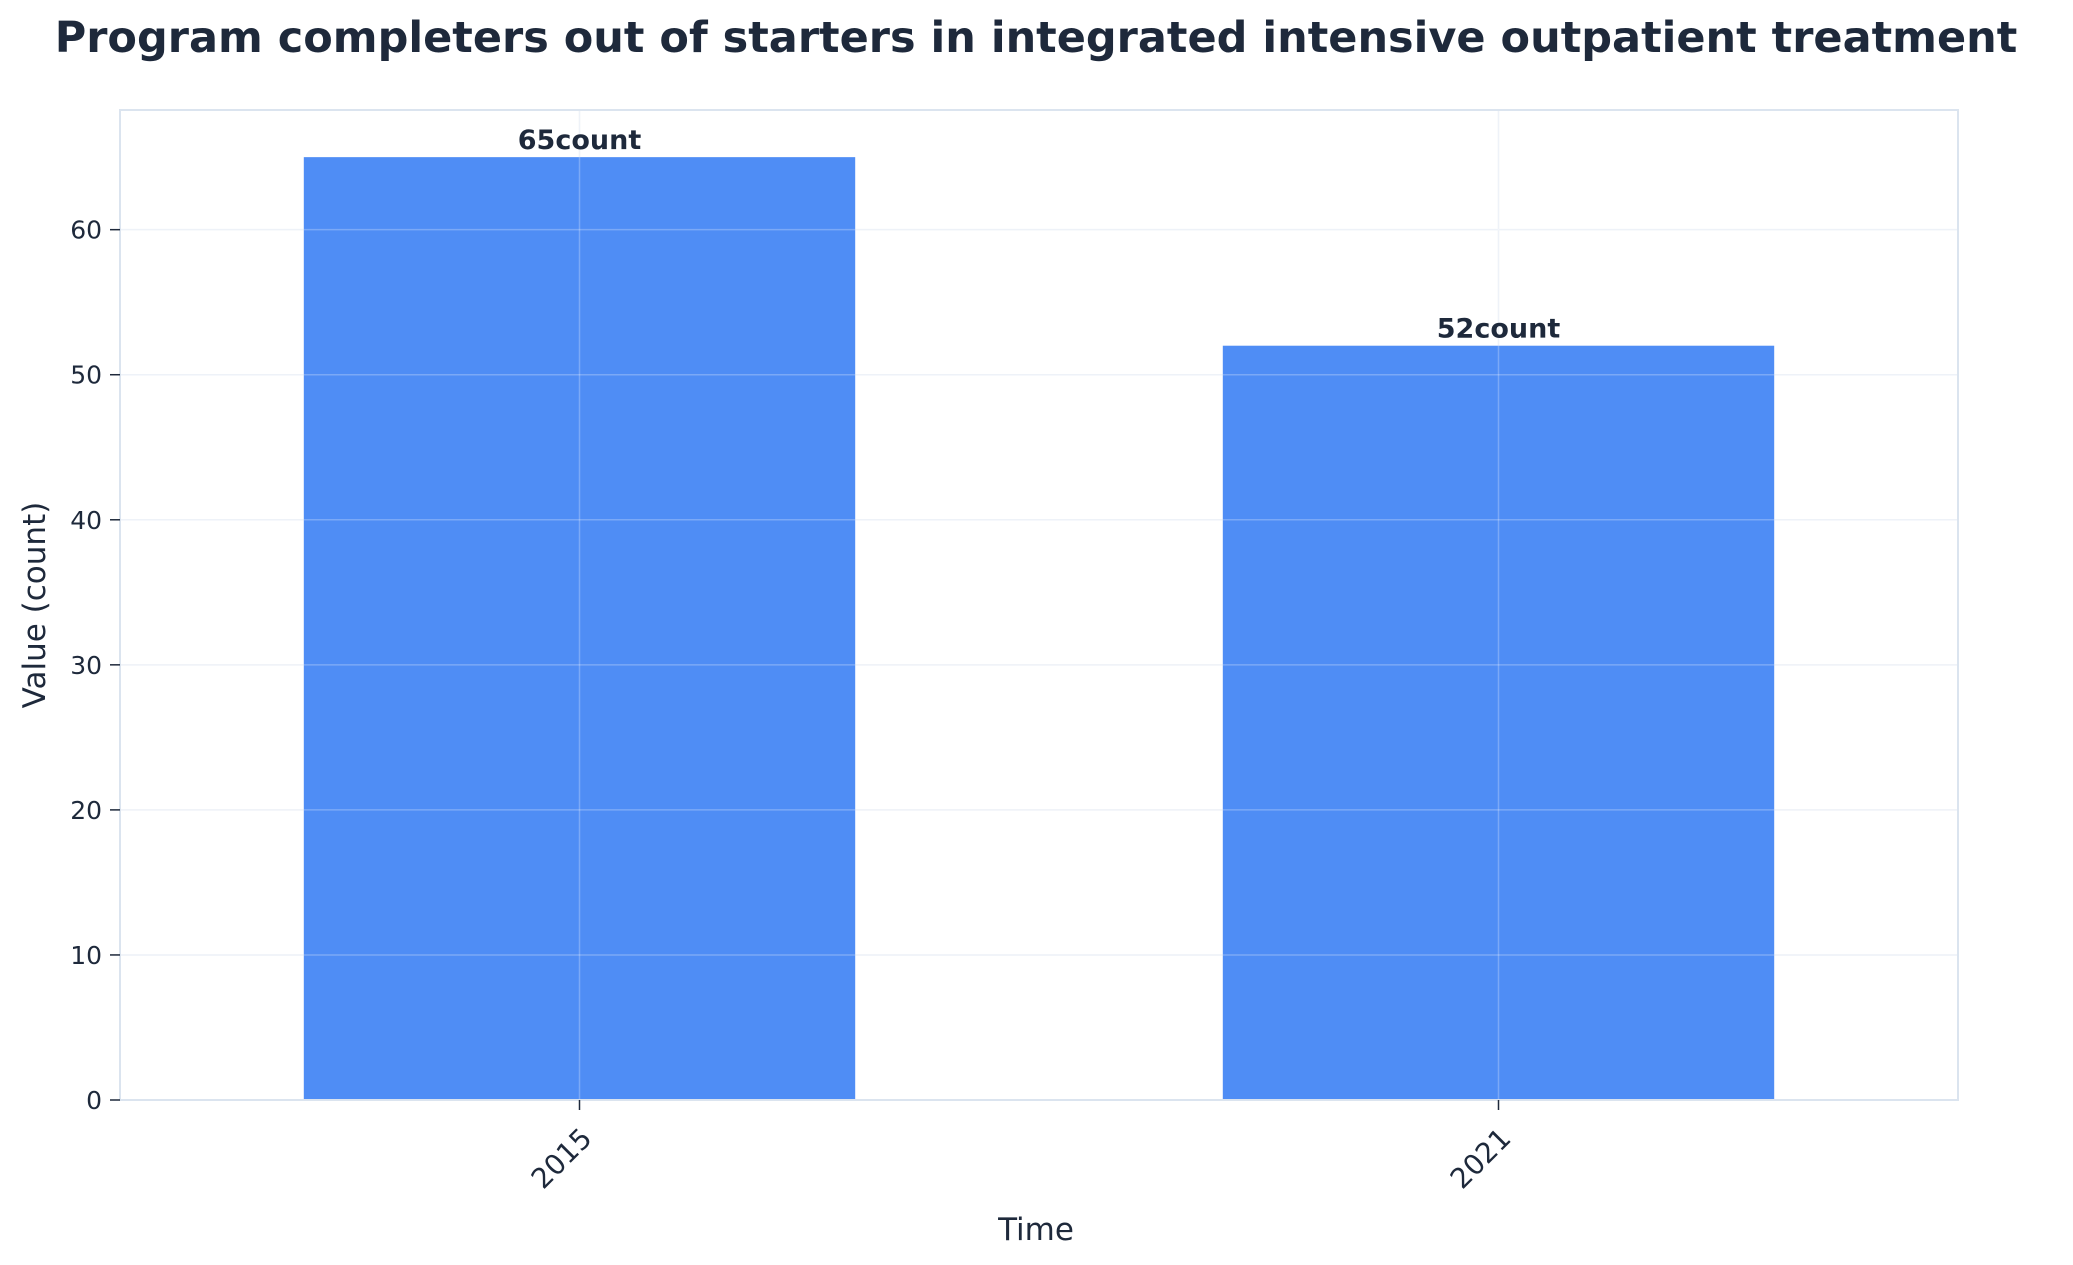 This screenshot has height=1265, width=2073. What do you see at coordinates (1499, 329) in the screenshot?
I see `data-label: 52count` at bounding box center [1499, 329].